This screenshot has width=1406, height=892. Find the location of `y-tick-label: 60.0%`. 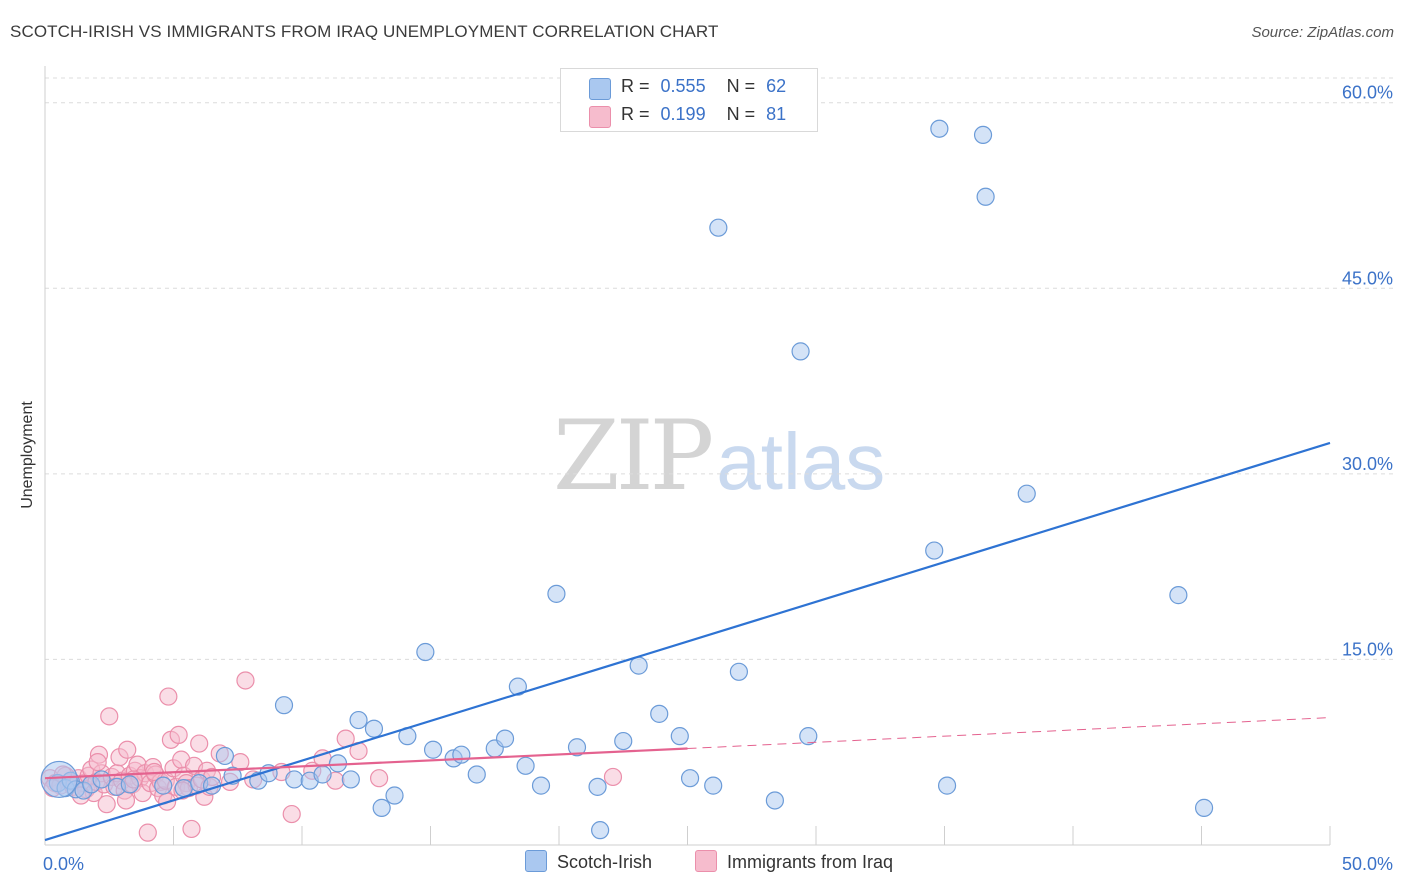

y-tick-label: 60.0% is located at coordinates (1367, 93).